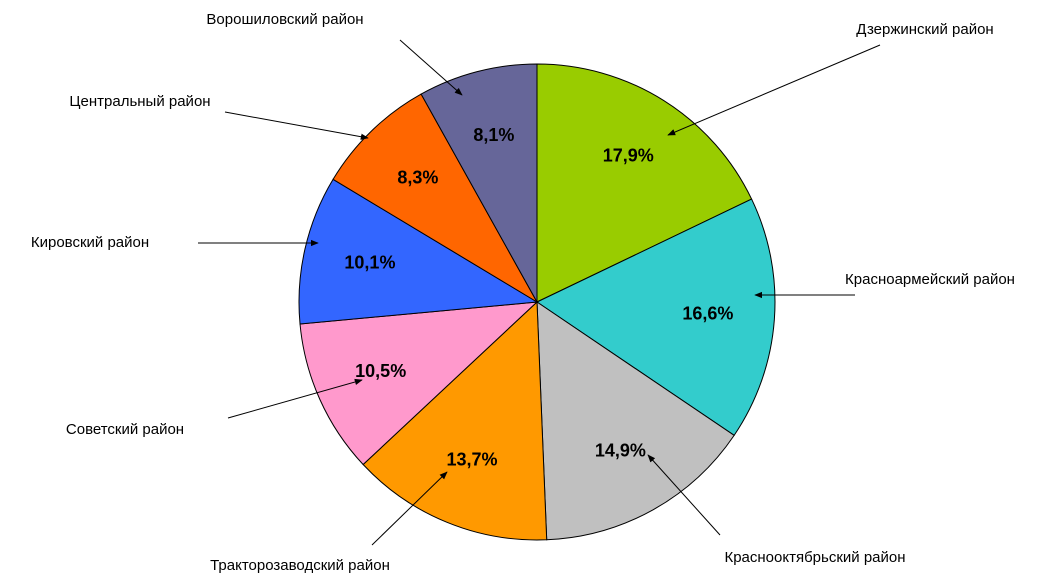 Image resolution: width=1040 pixels, height=579 pixels. Describe the element at coordinates (925, 29) in the screenshot. I see `category-label: Дзержинский район` at that location.